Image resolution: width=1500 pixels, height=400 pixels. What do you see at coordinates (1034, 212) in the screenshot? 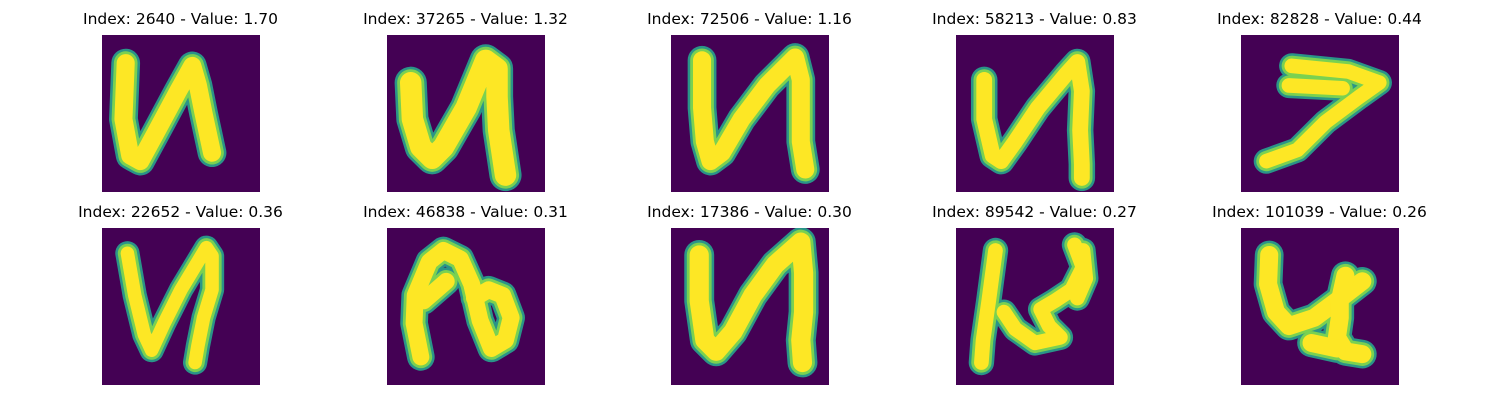
I see `panel-title: Index: 89542 - Value: 0.27` at bounding box center [1034, 212].